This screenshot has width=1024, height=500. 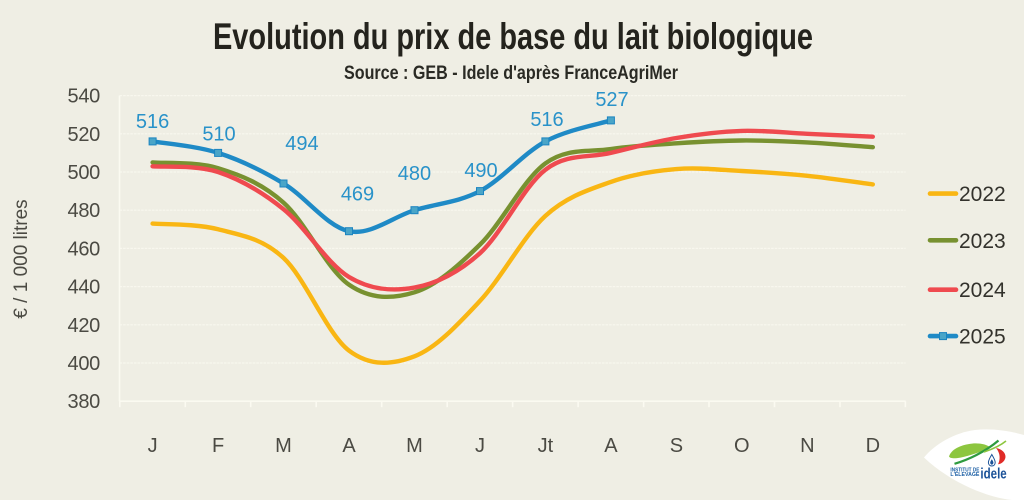 I want to click on svg-text: 527, so click(x=611, y=100).